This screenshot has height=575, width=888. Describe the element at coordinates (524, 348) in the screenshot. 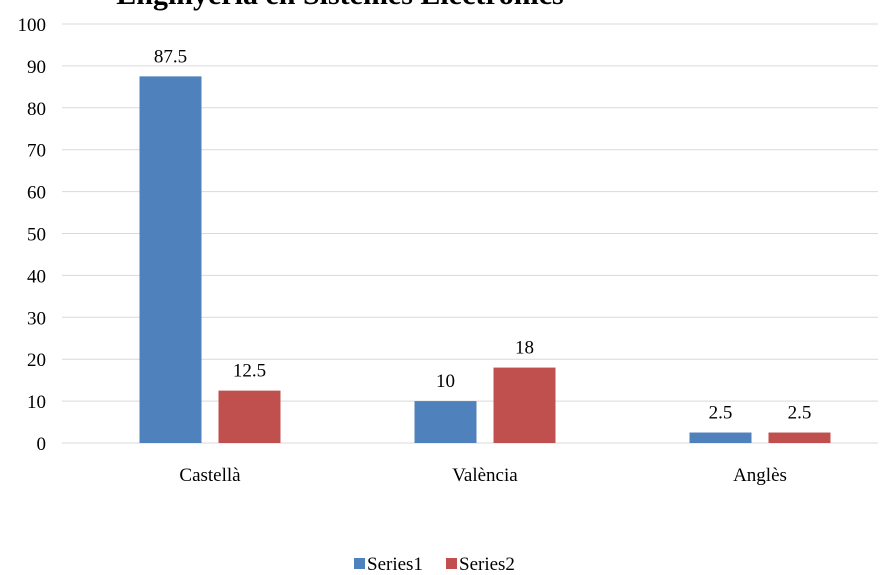

I see `data-label: 18` at that location.